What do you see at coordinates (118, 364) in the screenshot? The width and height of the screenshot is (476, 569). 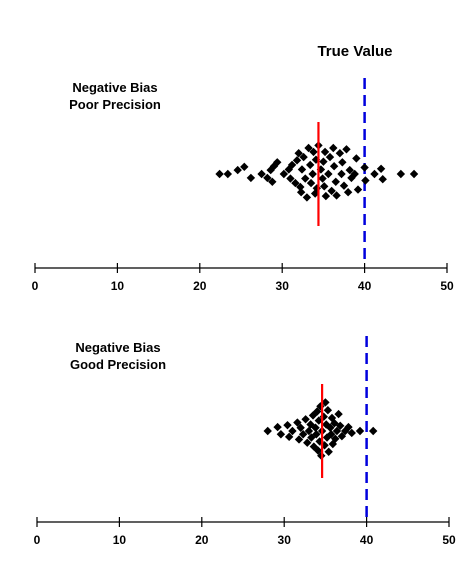 I see `panel-title-line: Good Precision` at bounding box center [118, 364].